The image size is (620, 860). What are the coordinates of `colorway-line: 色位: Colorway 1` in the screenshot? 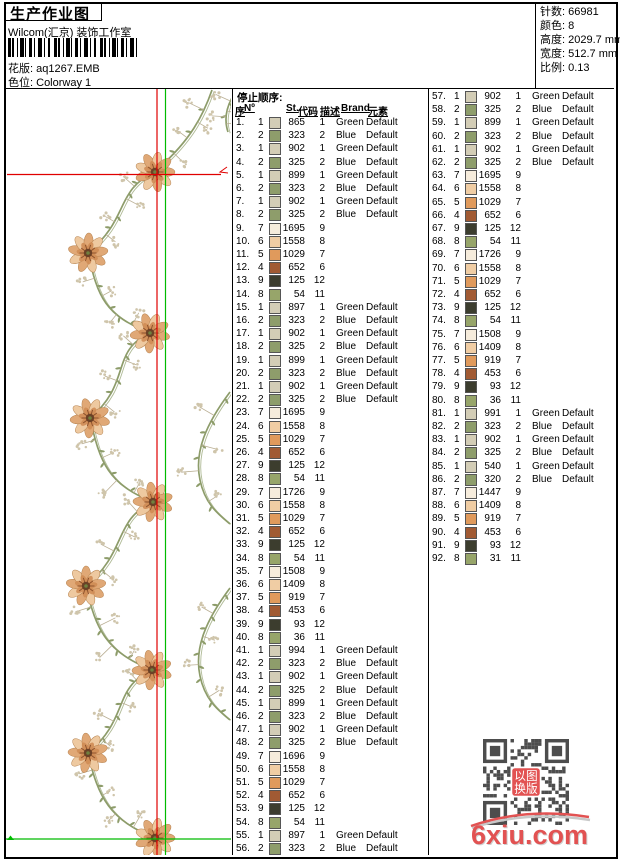 It's located at (49, 82).